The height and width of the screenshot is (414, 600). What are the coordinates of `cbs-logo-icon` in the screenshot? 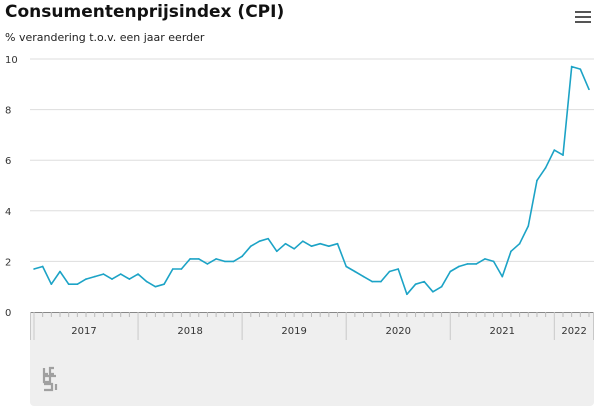 It's located at (50, 379).